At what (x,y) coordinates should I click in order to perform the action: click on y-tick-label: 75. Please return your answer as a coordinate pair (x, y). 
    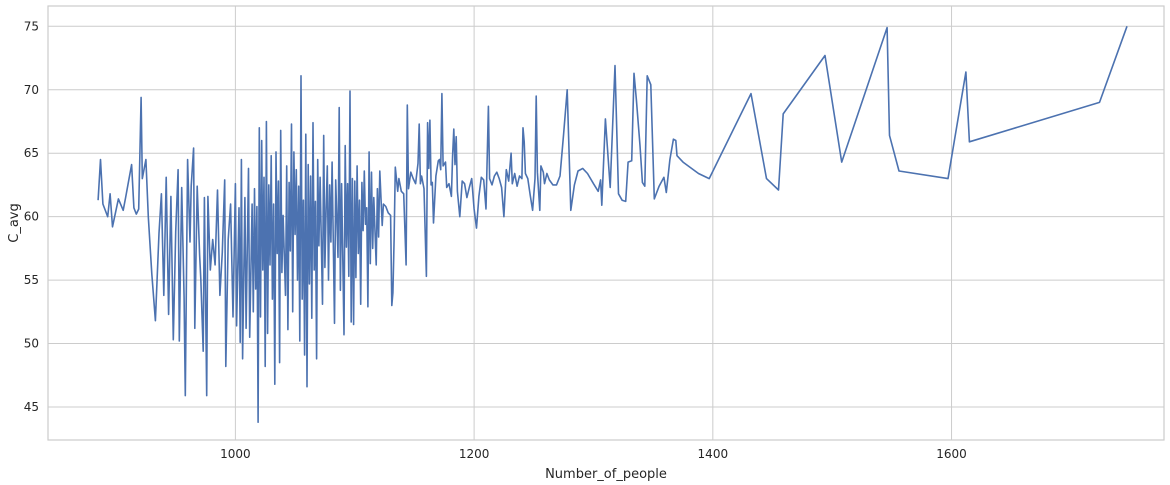
    Looking at the image, I should click on (31, 26).